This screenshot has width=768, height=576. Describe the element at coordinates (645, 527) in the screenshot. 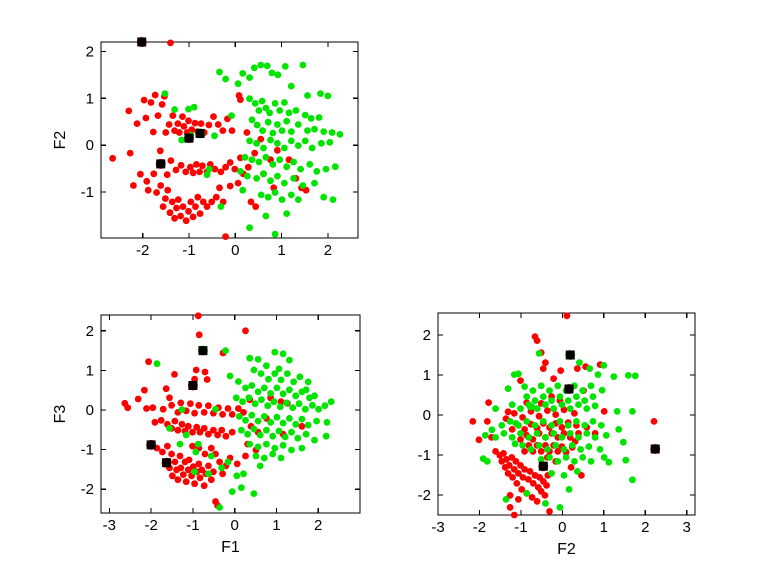

I see `x-tick-label: 2` at that location.